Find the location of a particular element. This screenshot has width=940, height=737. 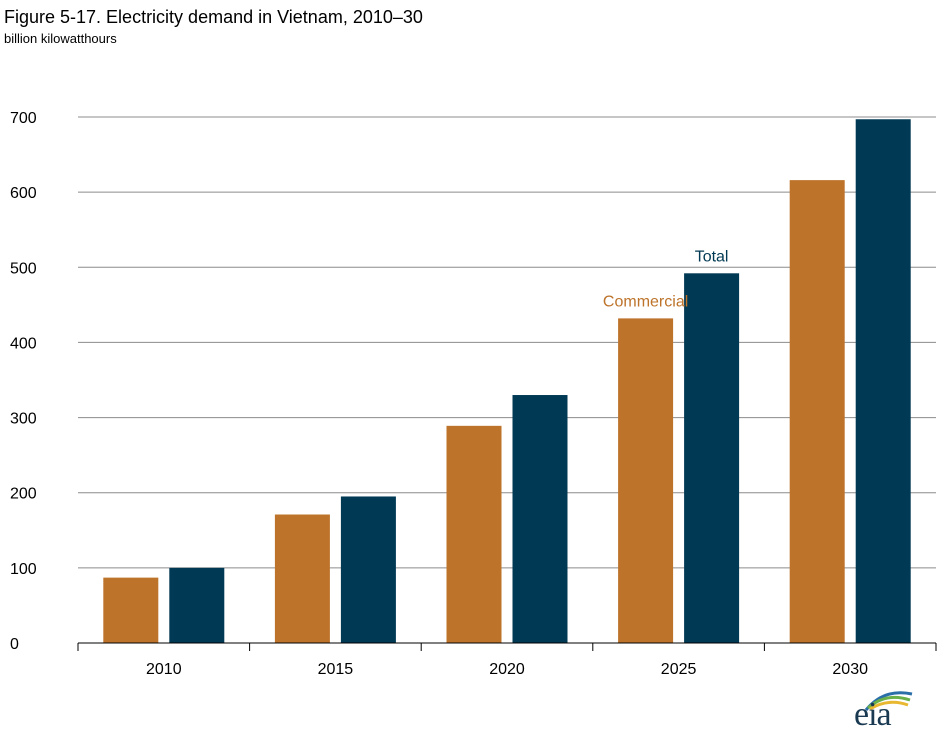

logo-arcs-icon is located at coordinates (888, 701).